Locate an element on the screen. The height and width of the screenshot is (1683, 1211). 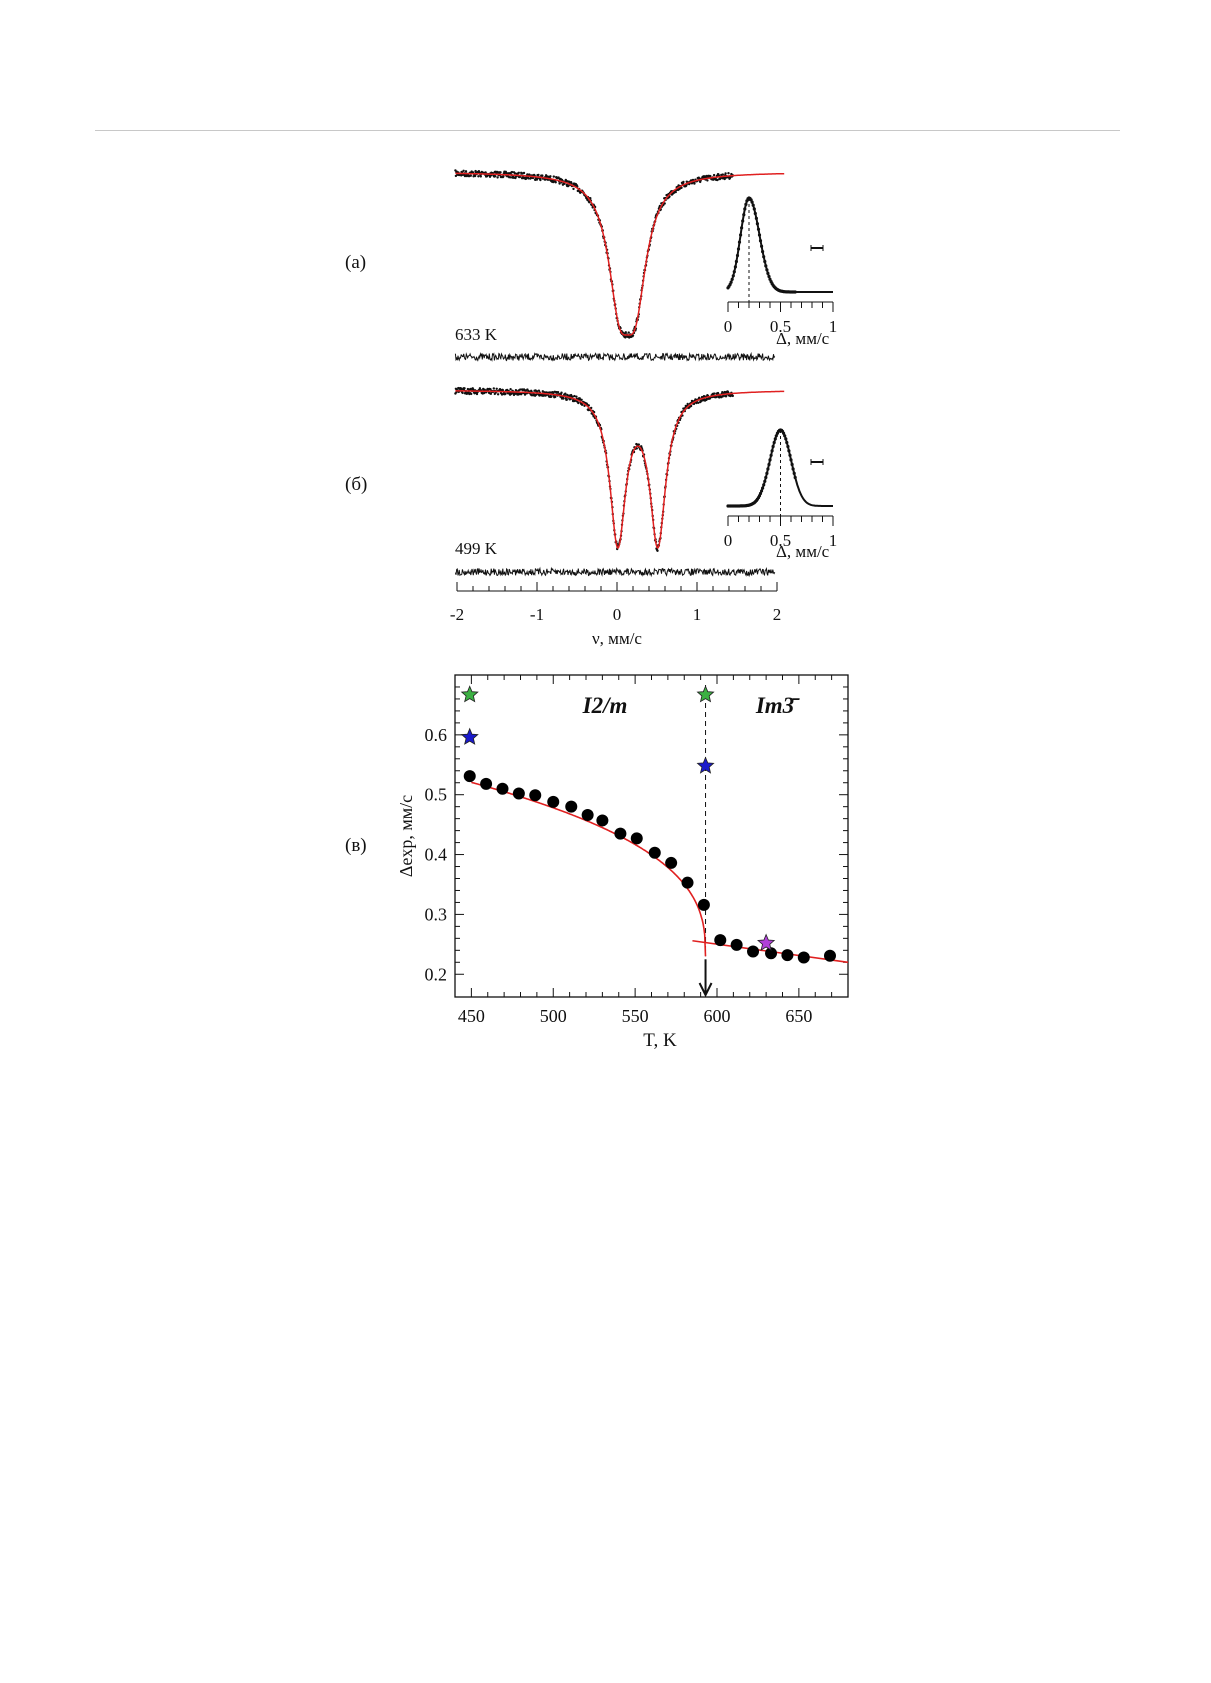
inset-tick-label: 0 is located at coordinates (728, 326).